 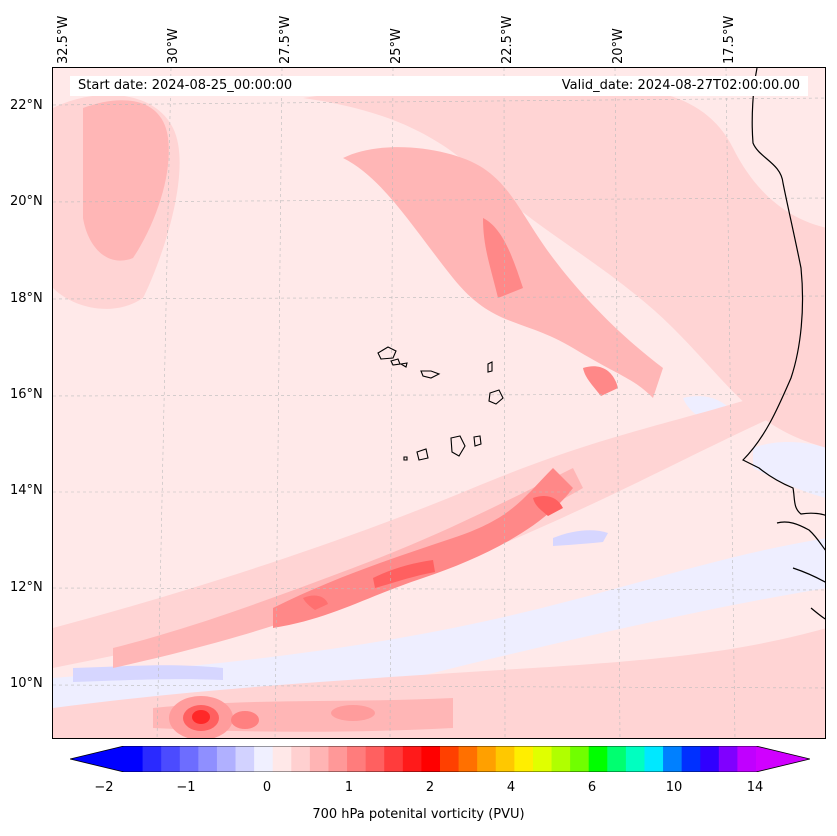 What do you see at coordinates (26, 587) in the screenshot?
I see `lat-label-12n: 12°N` at bounding box center [26, 587].